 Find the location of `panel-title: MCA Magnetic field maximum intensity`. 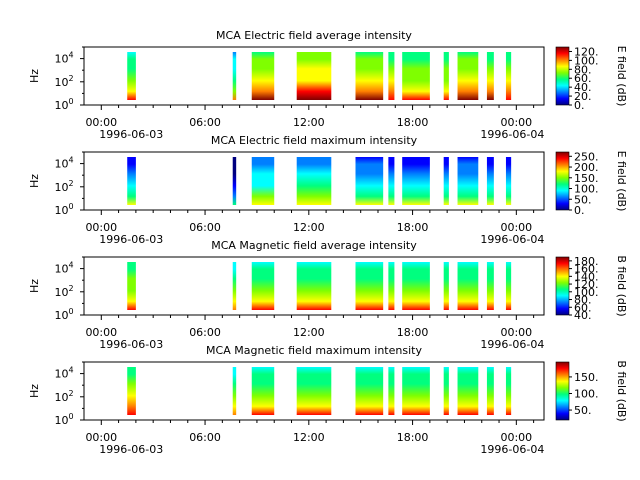

panel-title: MCA Magnetic field maximum intensity is located at coordinates (314, 350).